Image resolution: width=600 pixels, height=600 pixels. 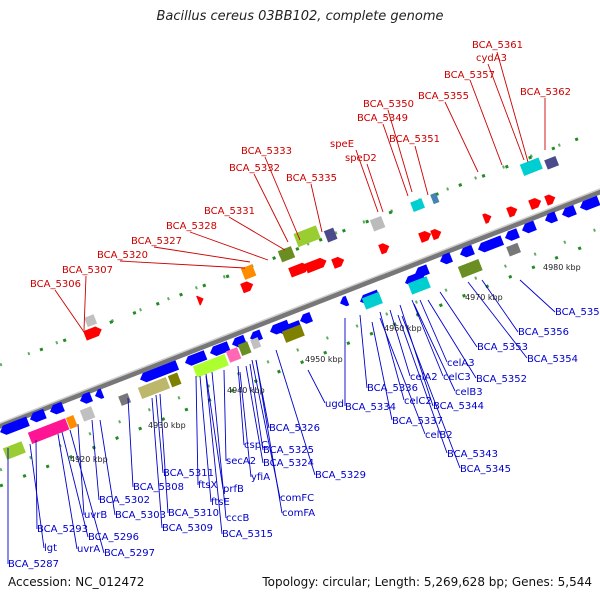 What do you see at coordinates (87, 270) in the screenshot?
I see `gene-label-bca5307: BCA_5307` at bounding box center [87, 270].